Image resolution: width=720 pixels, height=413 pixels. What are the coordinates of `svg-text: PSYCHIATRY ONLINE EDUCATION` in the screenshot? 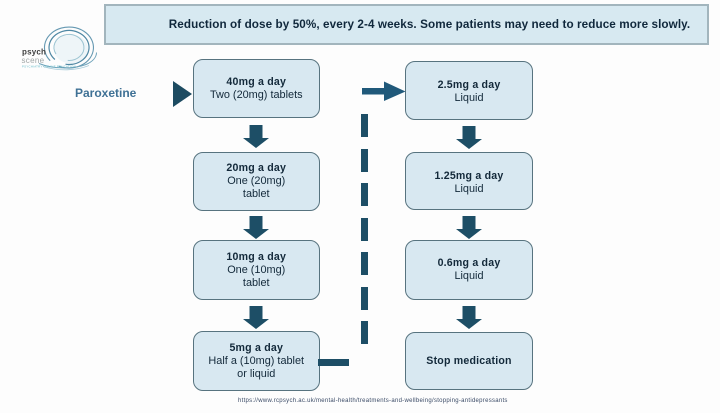 It's located at (49, 67).